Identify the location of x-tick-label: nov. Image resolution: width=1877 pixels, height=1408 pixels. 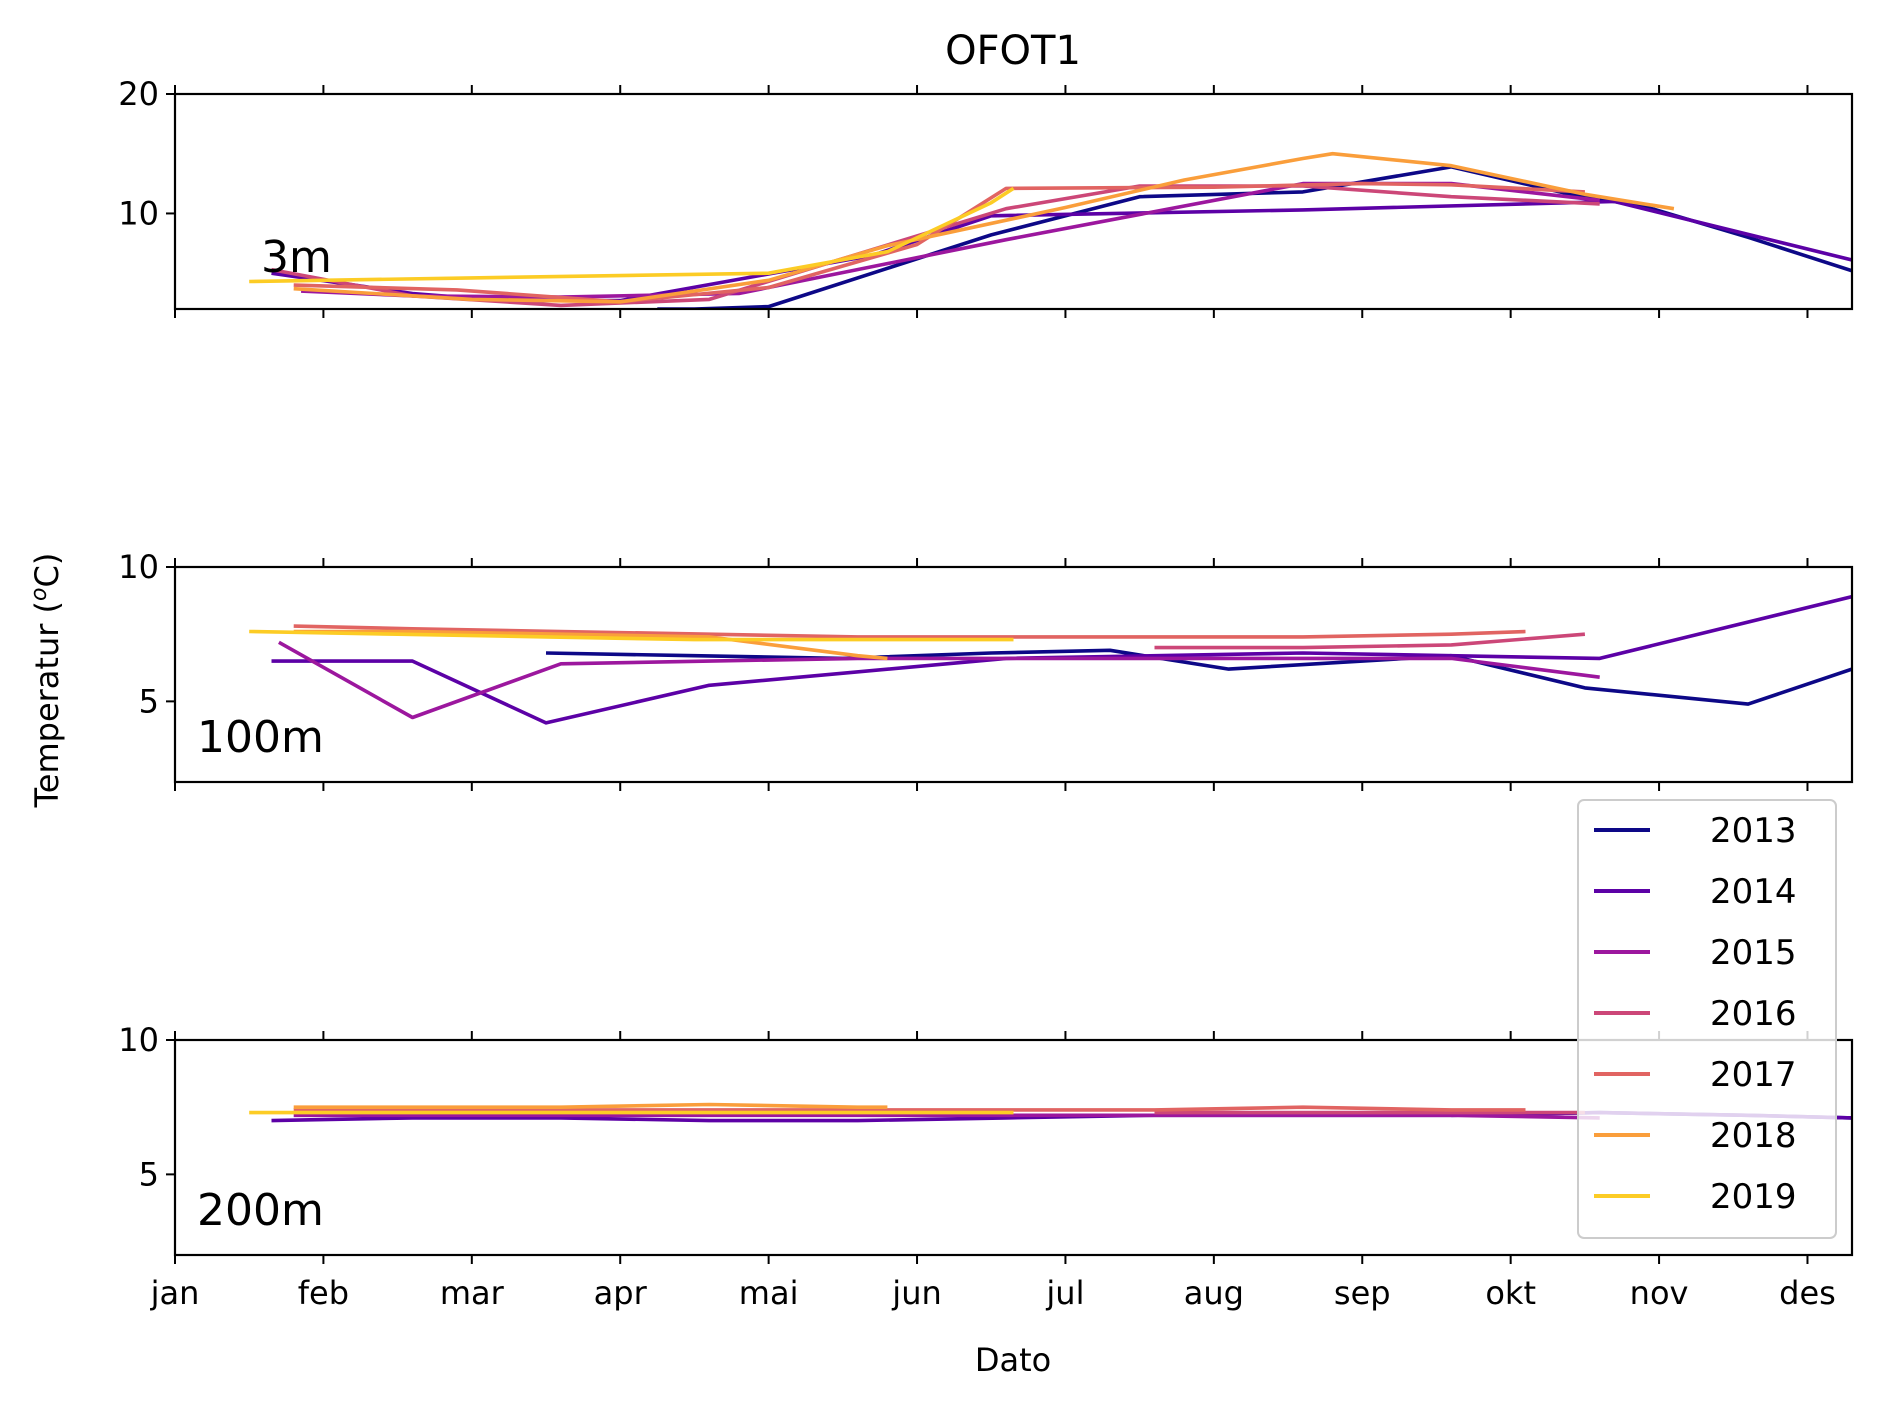
(1659, 1293).